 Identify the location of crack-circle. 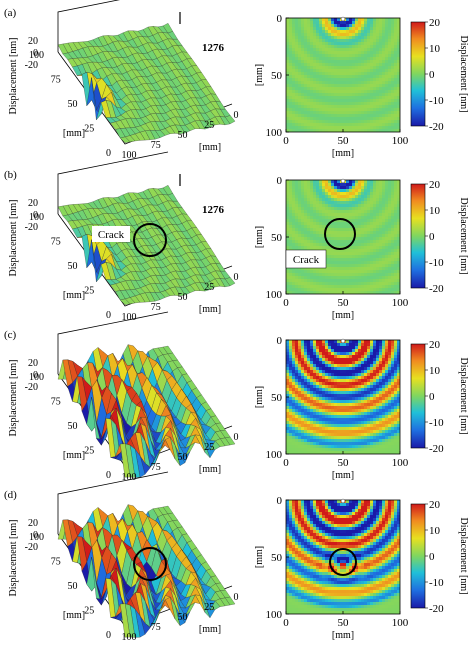
(150, 240).